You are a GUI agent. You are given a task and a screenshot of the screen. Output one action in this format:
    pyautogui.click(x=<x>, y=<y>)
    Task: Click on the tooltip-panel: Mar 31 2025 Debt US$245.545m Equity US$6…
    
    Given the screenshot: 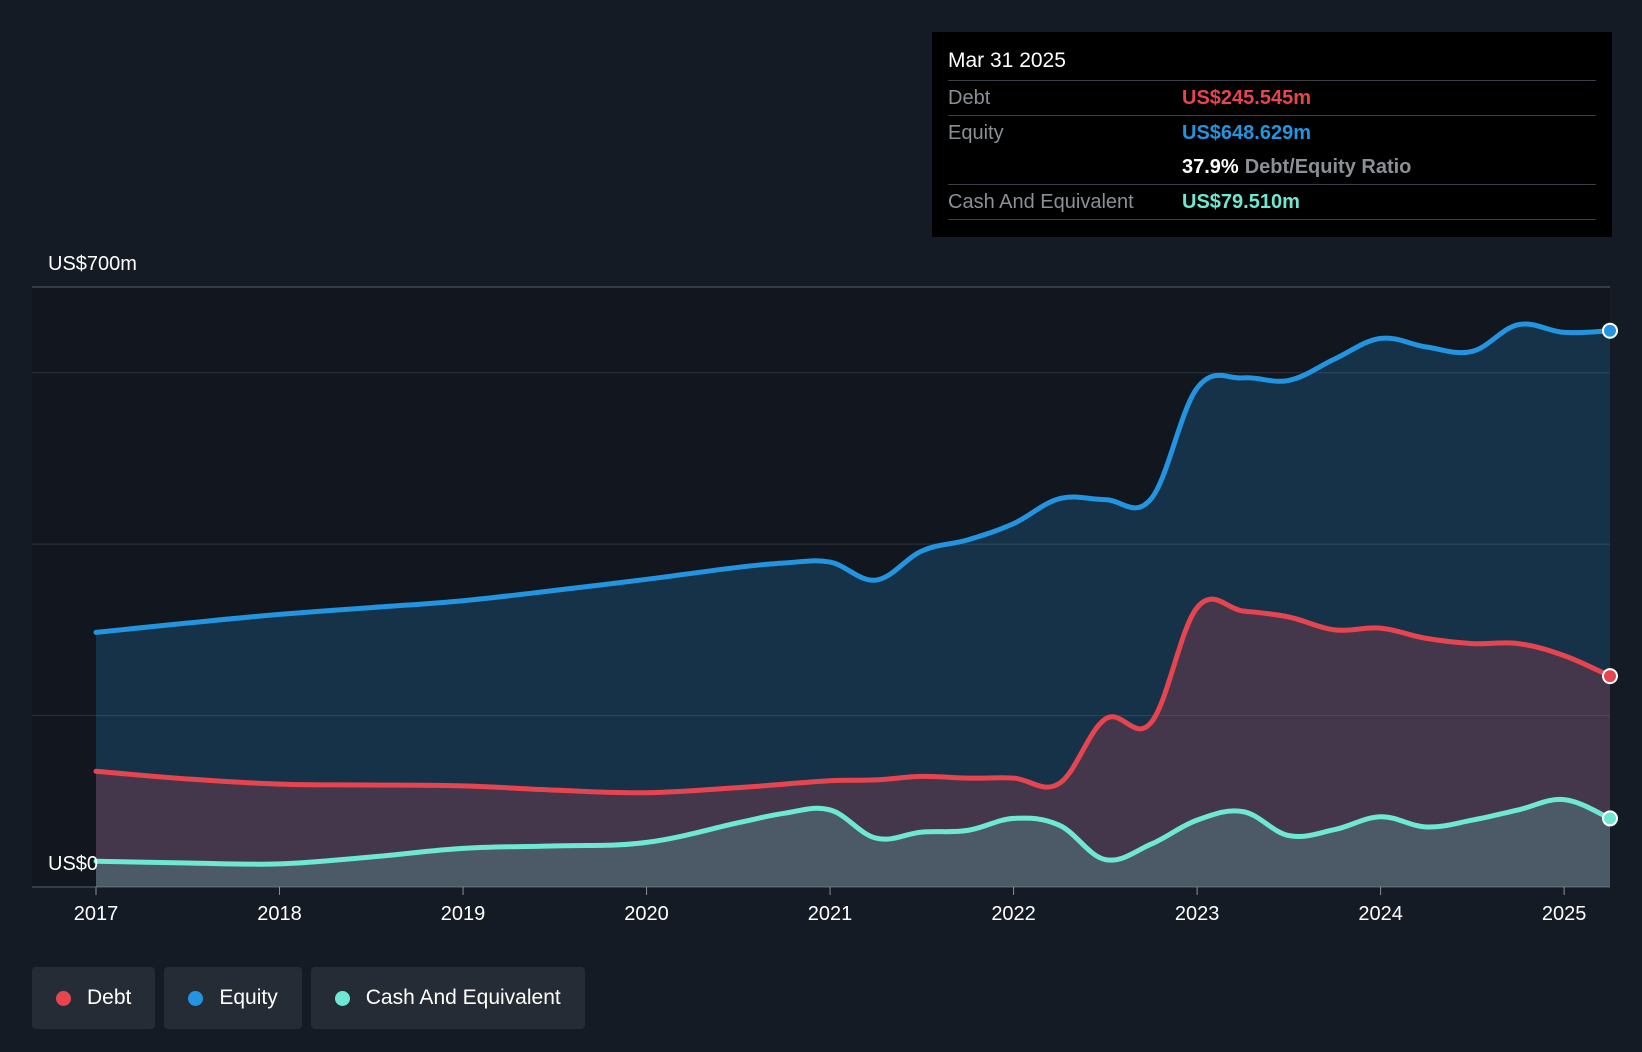 What is the action you would take?
    pyautogui.click(x=1272, y=134)
    